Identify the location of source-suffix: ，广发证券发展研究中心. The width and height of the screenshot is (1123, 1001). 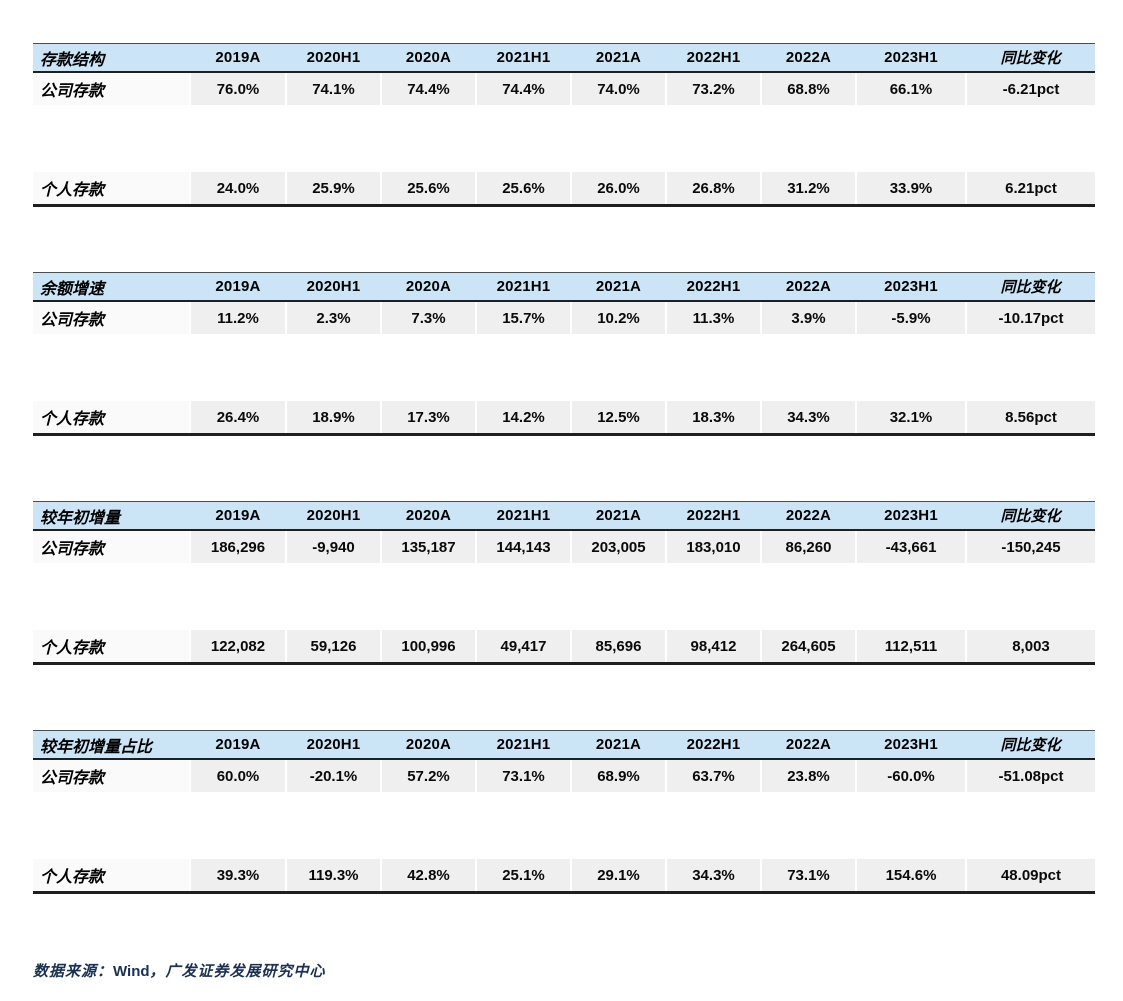
(237, 972).